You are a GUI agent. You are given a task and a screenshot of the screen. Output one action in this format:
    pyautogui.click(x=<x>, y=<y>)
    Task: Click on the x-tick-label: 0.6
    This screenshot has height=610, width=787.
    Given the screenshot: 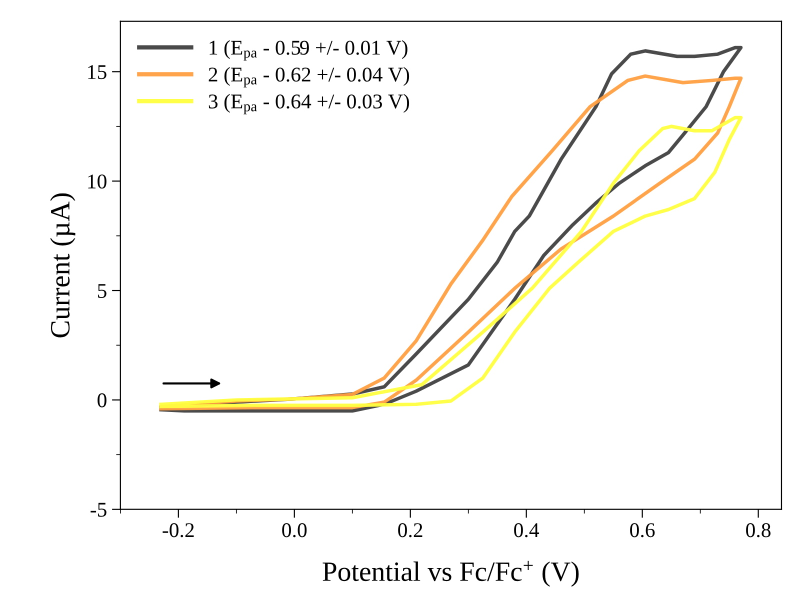 What is the action you would take?
    pyautogui.click(x=642, y=530)
    